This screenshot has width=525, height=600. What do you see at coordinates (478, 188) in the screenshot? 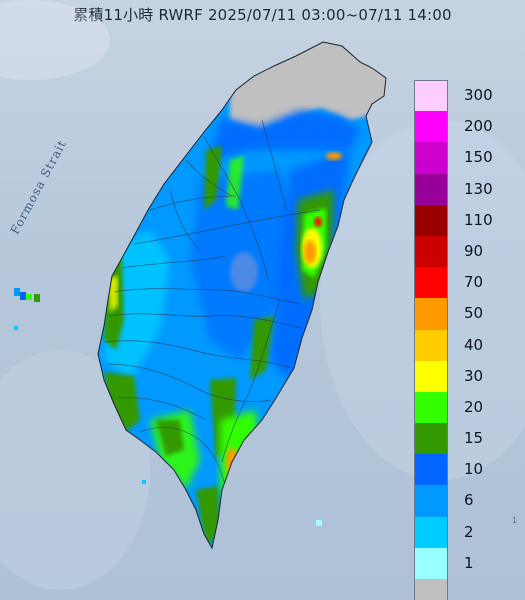
I see `legend-label-130: 130` at bounding box center [478, 188].